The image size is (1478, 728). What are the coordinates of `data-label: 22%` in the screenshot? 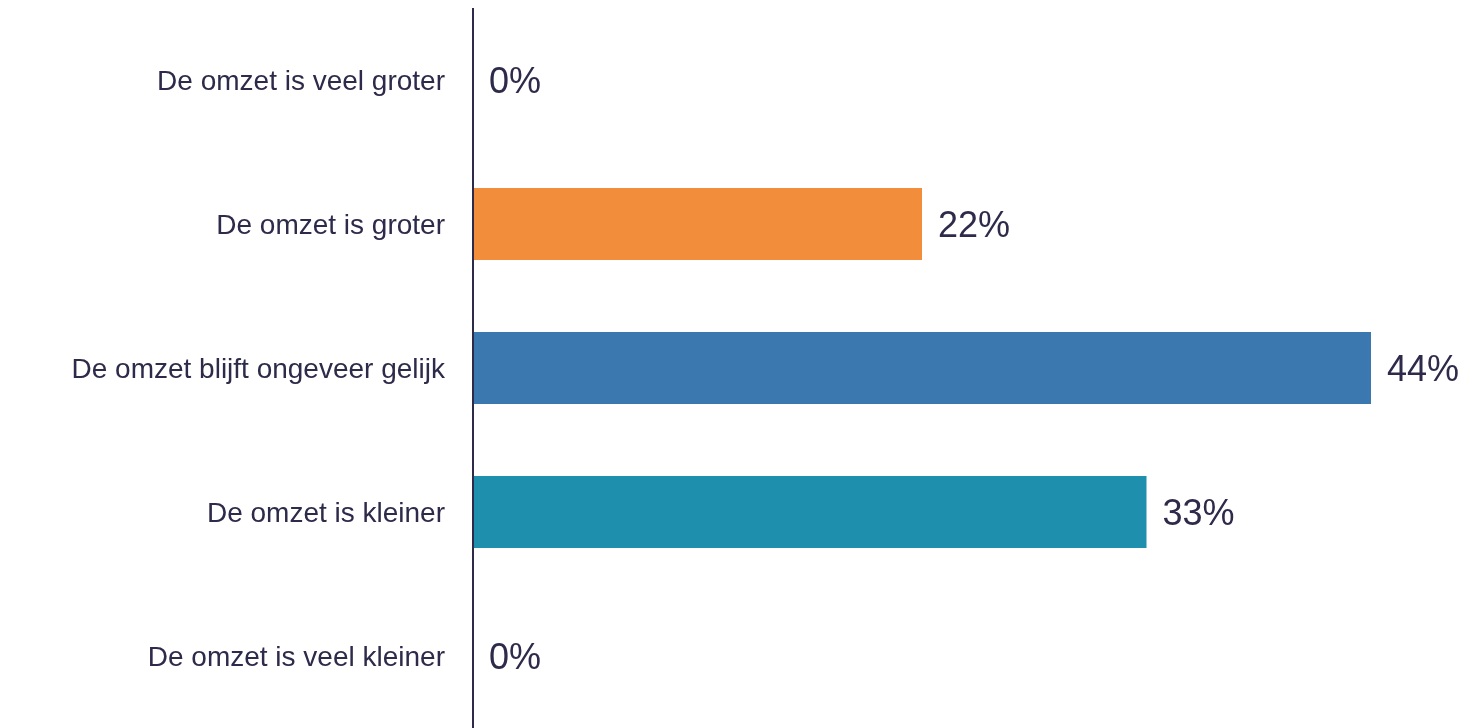 It's located at (974, 224).